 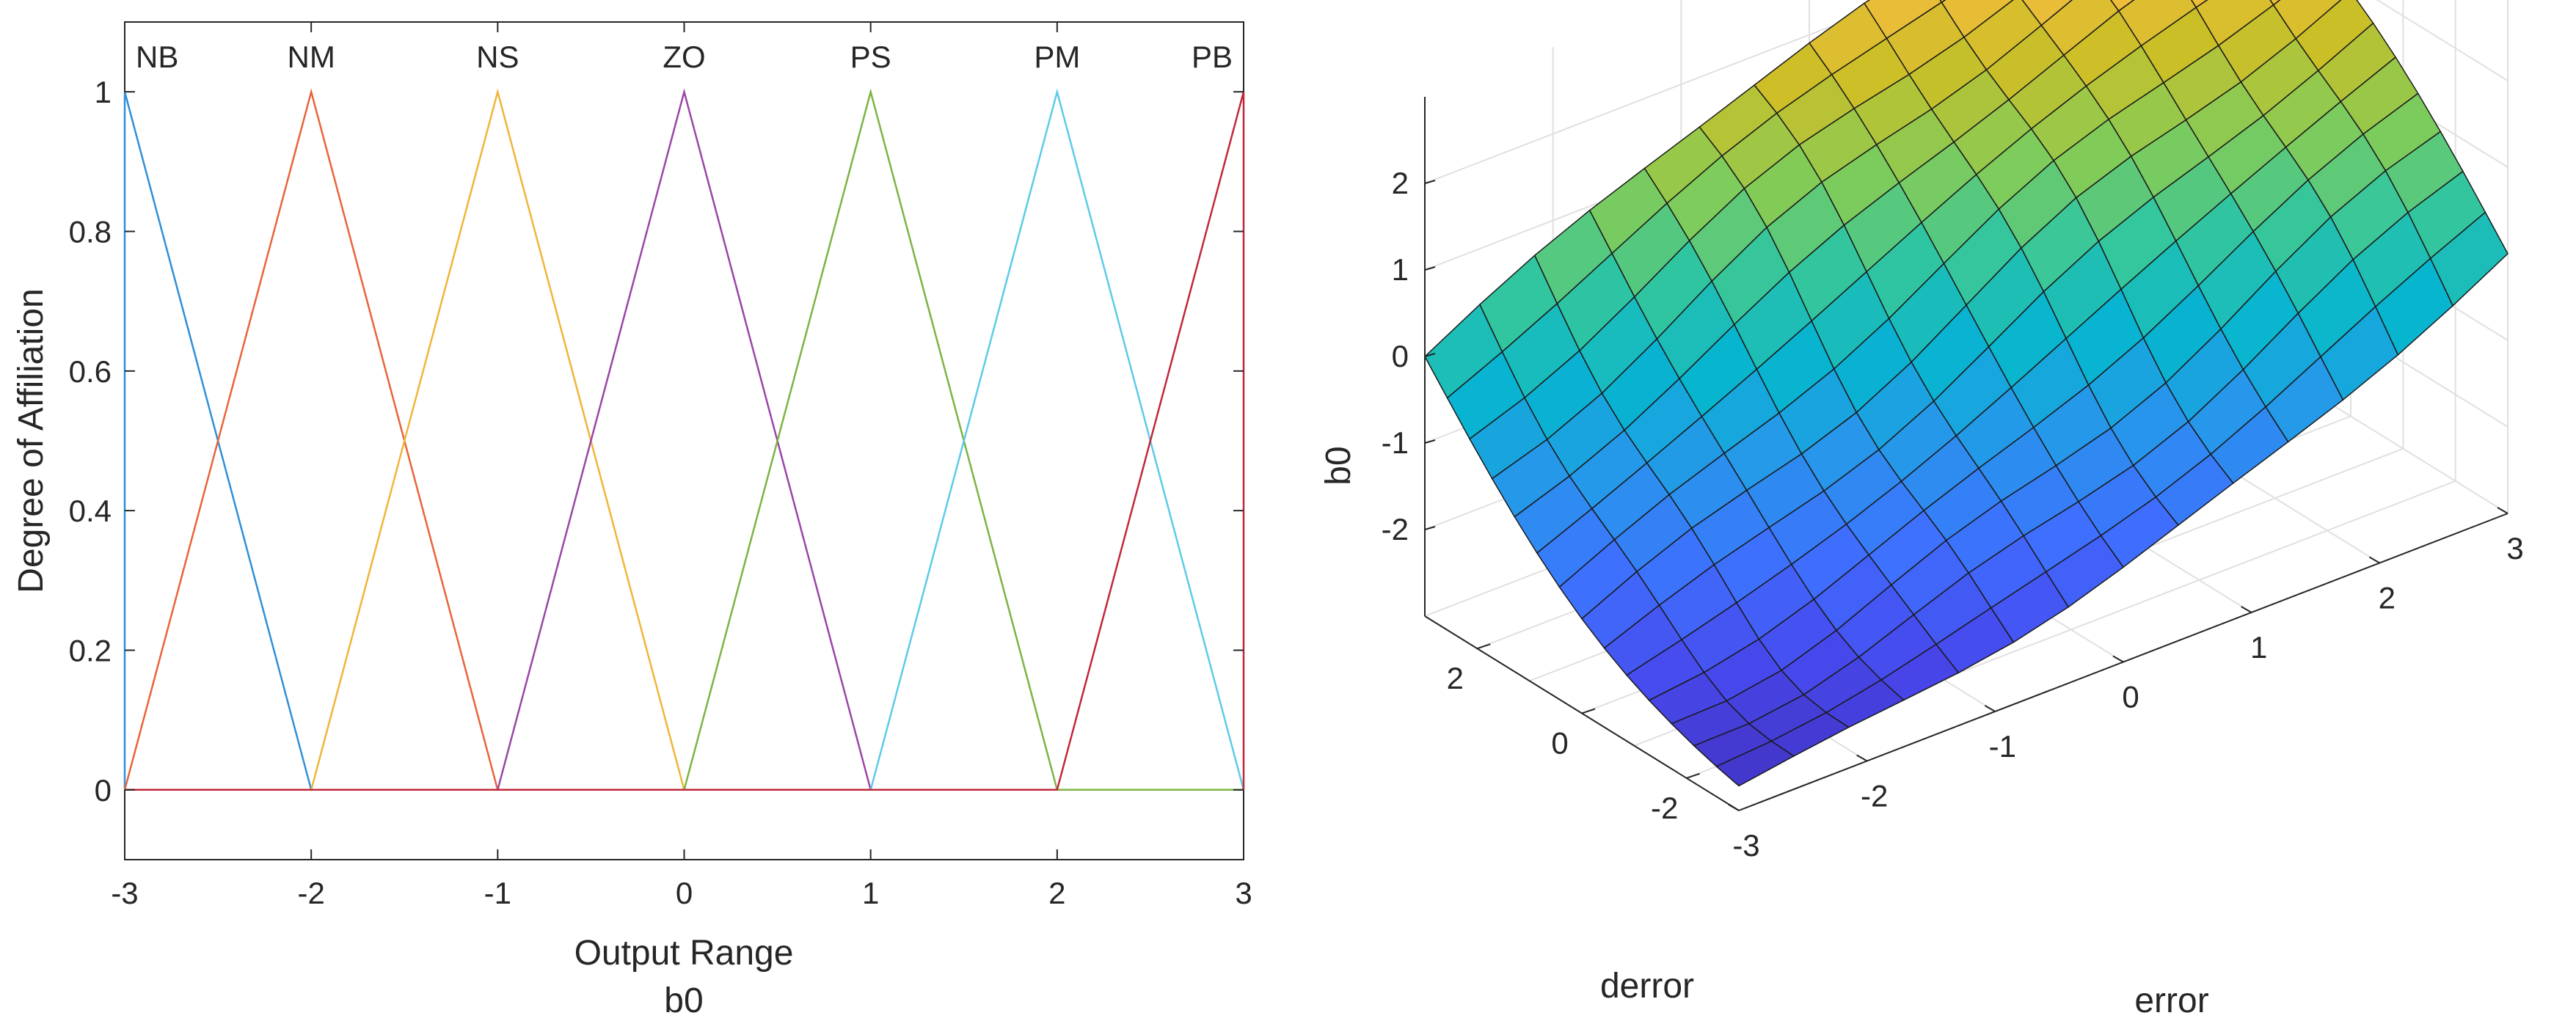 What do you see at coordinates (1213, 57) in the screenshot?
I see `mf-label-pb: PB` at bounding box center [1213, 57].